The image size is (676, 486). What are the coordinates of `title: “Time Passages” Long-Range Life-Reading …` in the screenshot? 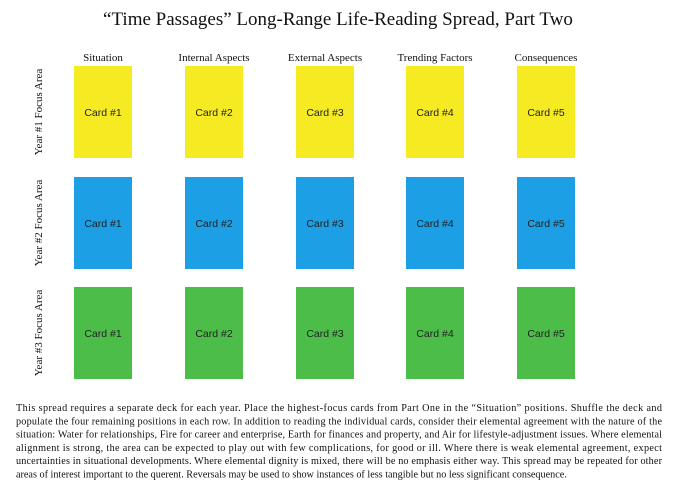 It's located at (338, 19).